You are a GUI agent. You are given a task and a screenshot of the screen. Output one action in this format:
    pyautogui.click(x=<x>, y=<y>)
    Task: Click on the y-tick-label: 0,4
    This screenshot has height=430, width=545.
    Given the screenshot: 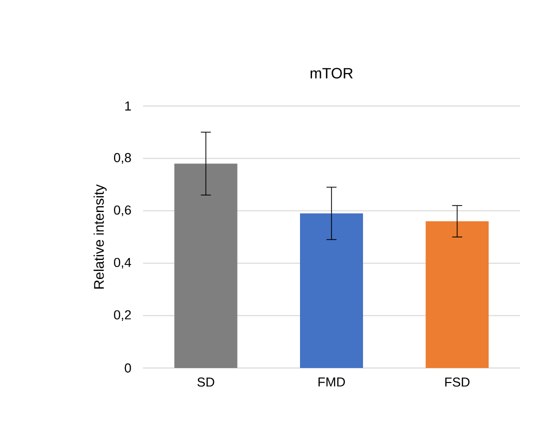 What is the action you would take?
    pyautogui.click(x=123, y=263)
    